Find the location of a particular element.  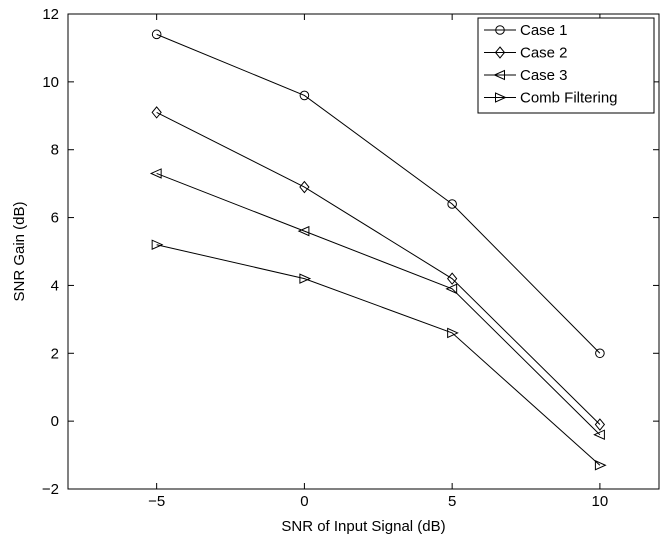

legend-item: Comb Filtering is located at coordinates (551, 98).